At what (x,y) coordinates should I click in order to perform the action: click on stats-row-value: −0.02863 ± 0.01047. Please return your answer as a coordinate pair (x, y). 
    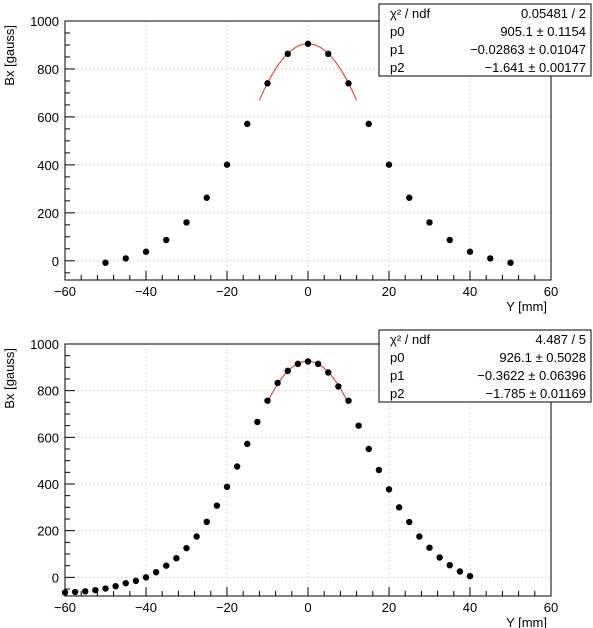
    Looking at the image, I should click on (528, 49).